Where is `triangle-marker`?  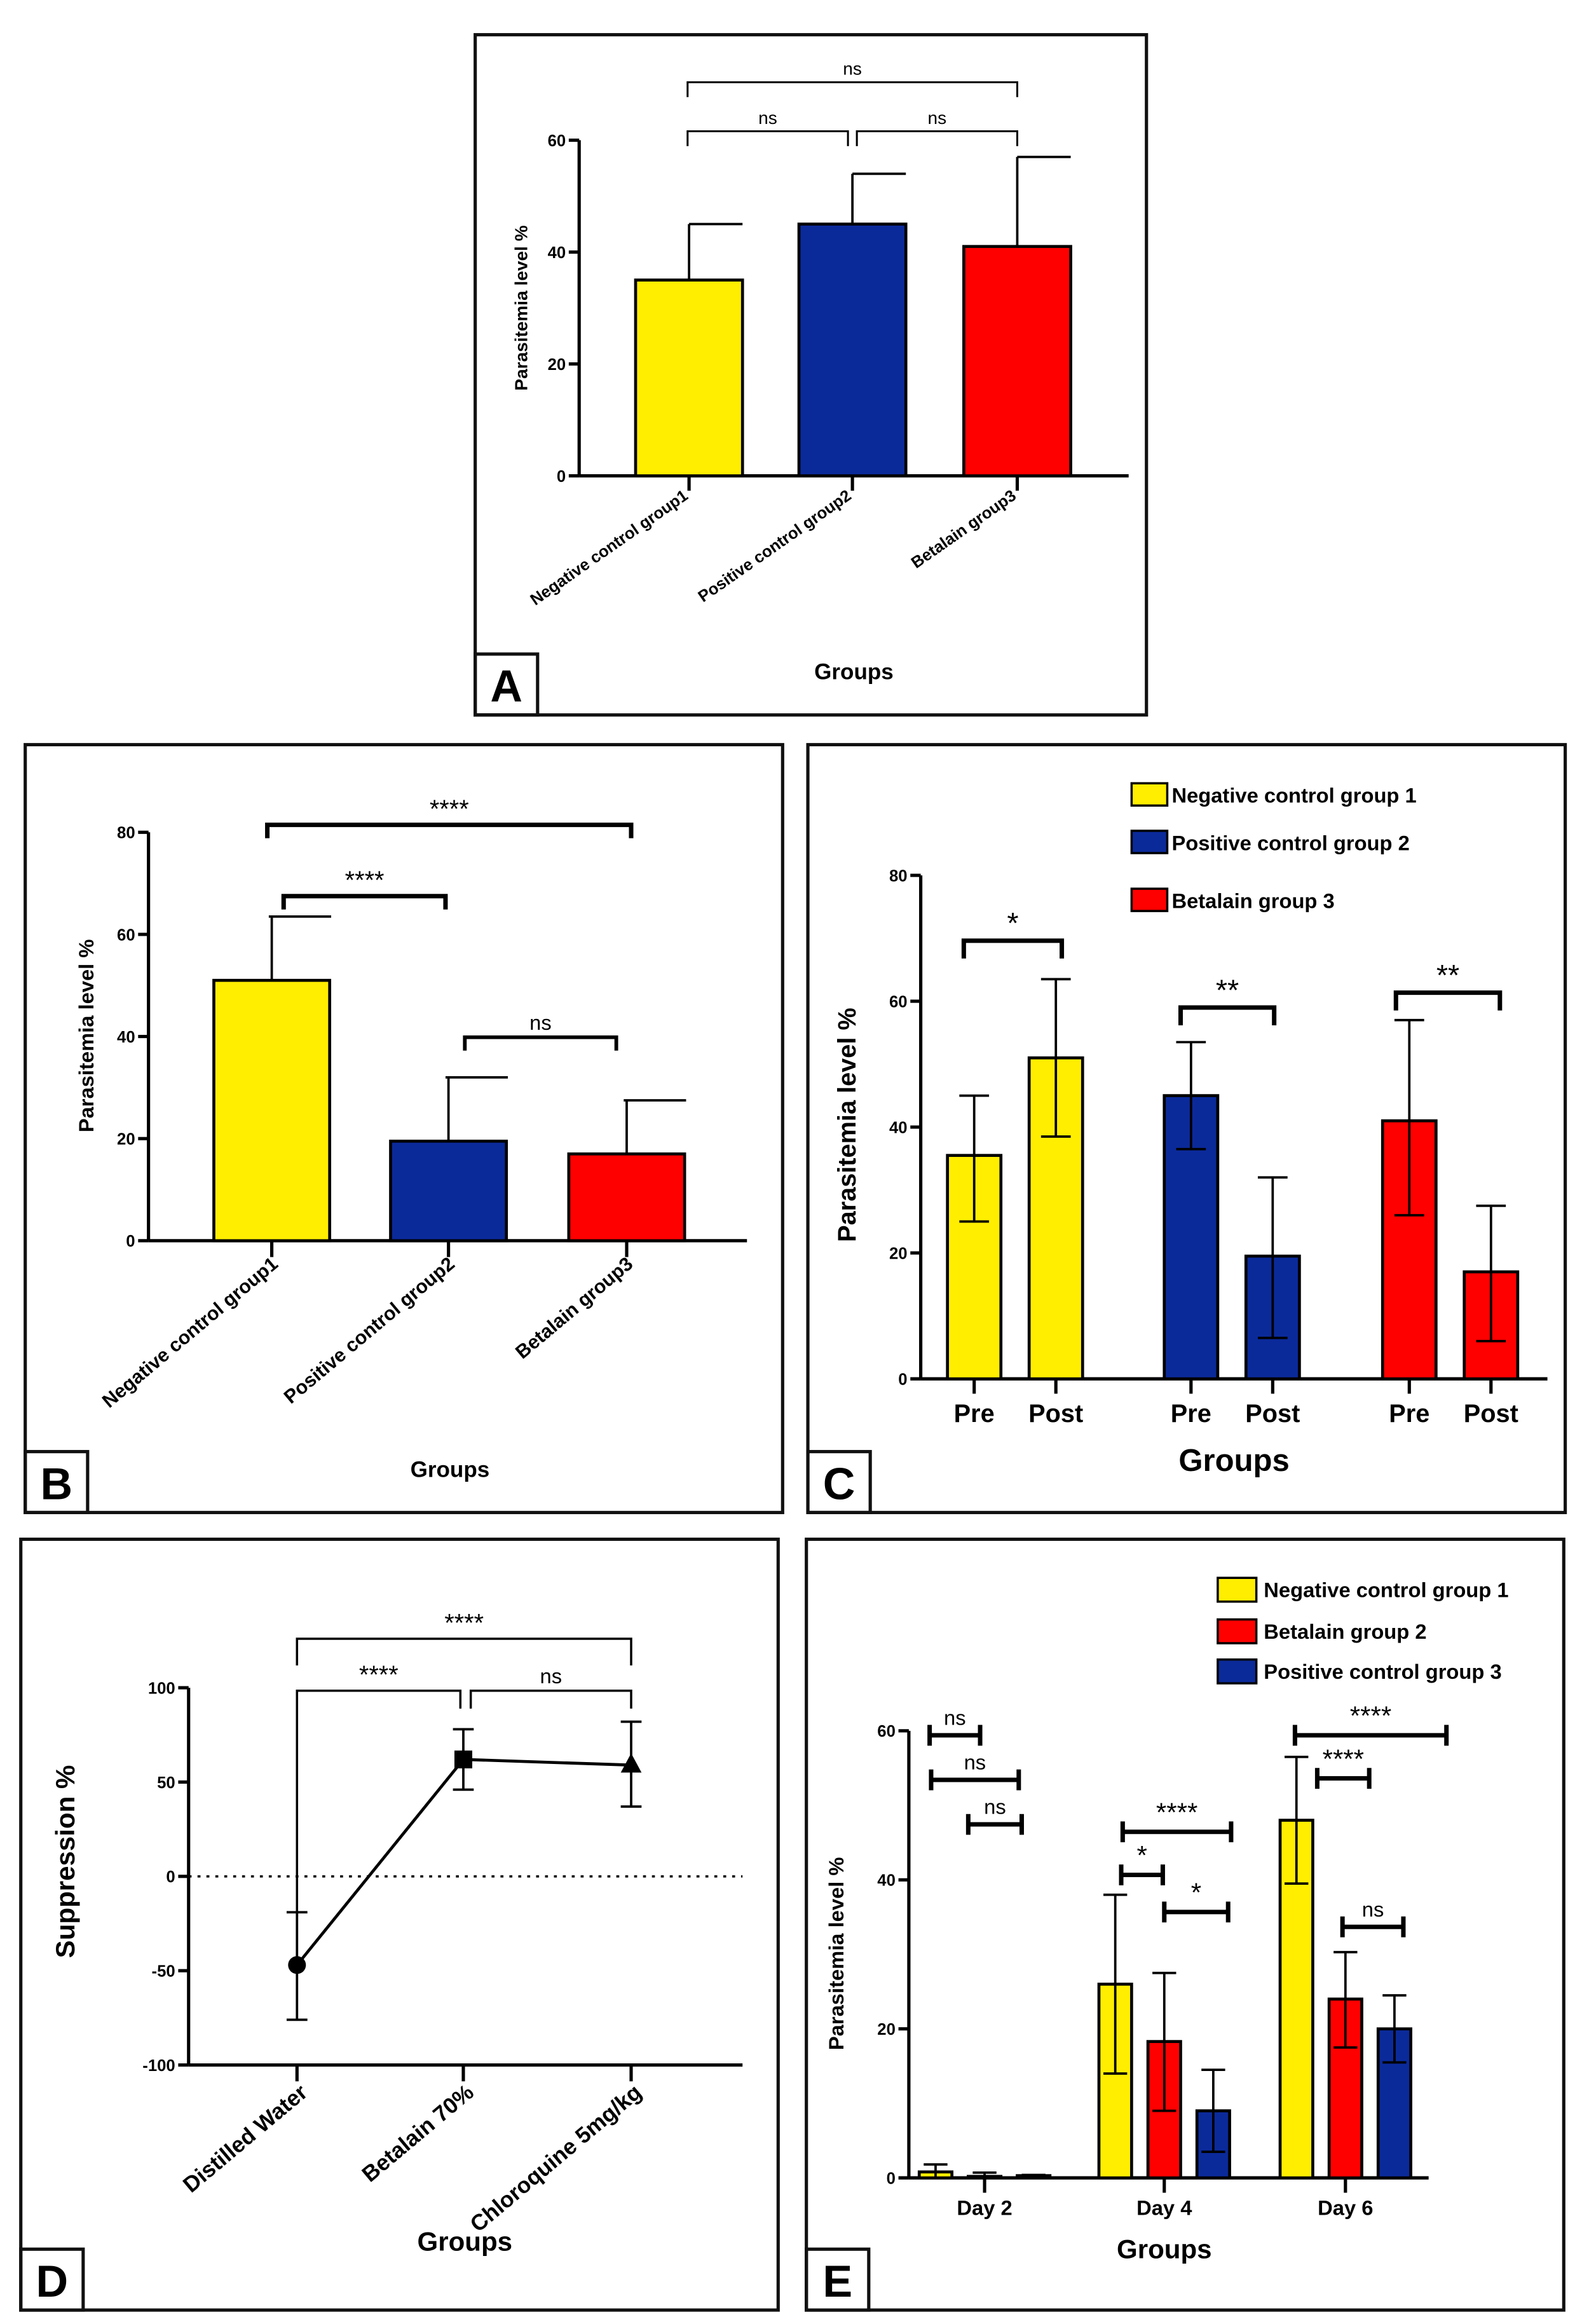
triangle-marker is located at coordinates (631, 1763).